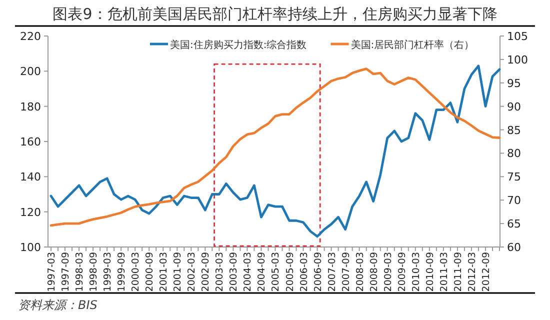 The height and width of the screenshot is (320, 550). Describe the element at coordinates (514, 224) in the screenshot. I see `y2-tick-label: 65` at that location.